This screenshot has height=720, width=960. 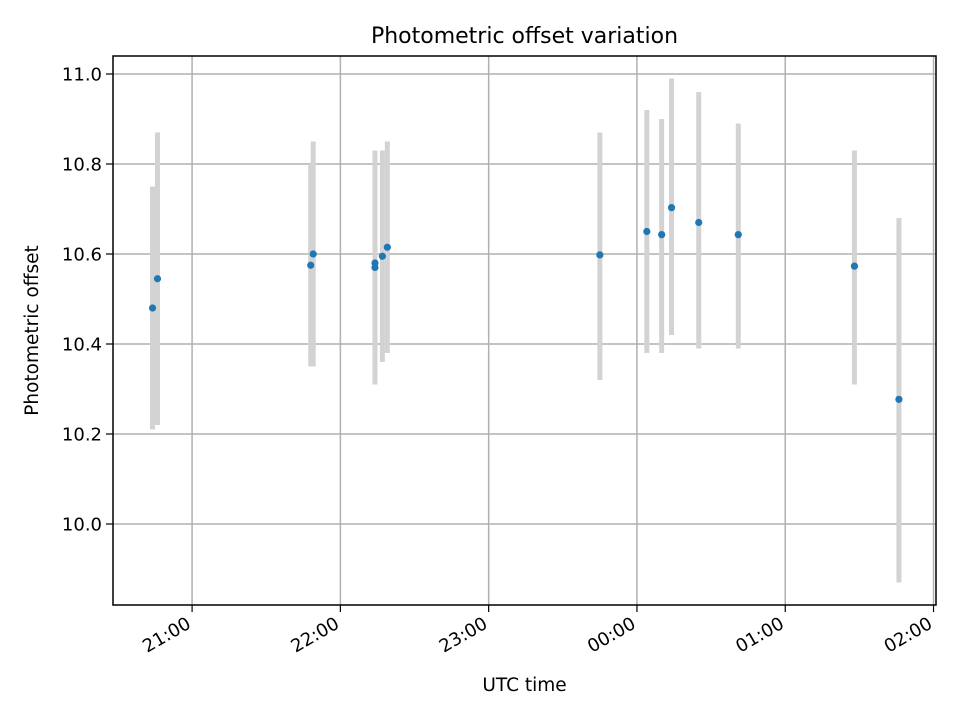 I want to click on x-tick-label: 01:00, so click(x=759, y=635).